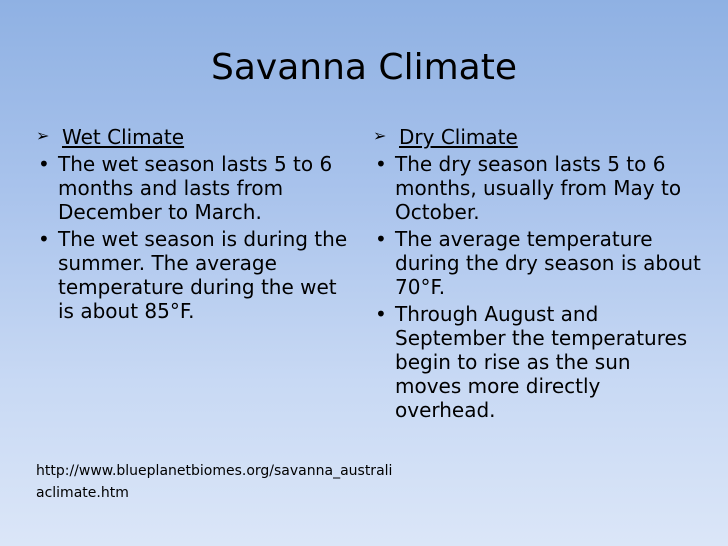  What do you see at coordinates (364, 67) in the screenshot?
I see `slide-title: Savanna Climate` at bounding box center [364, 67].